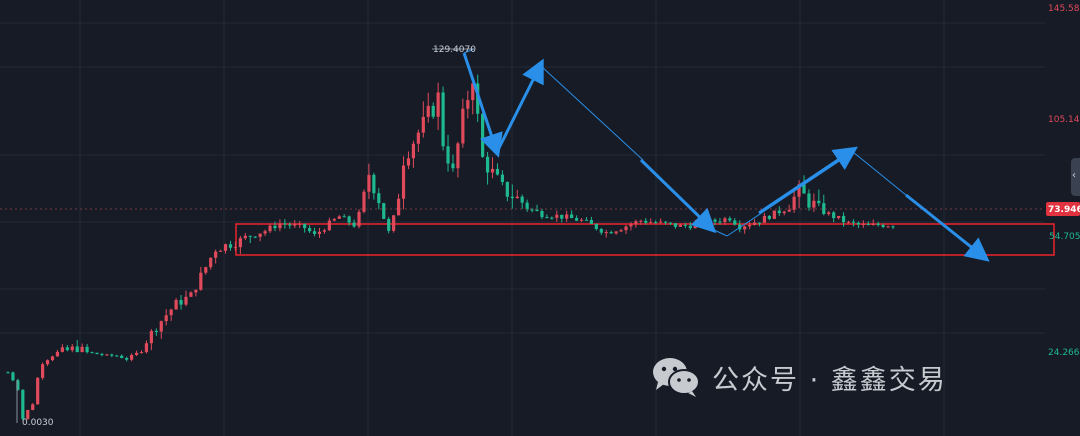 This screenshot has width=1080, height=436. What do you see at coordinates (645, 239) in the screenshot?
I see `support-zone-rect` at bounding box center [645, 239].